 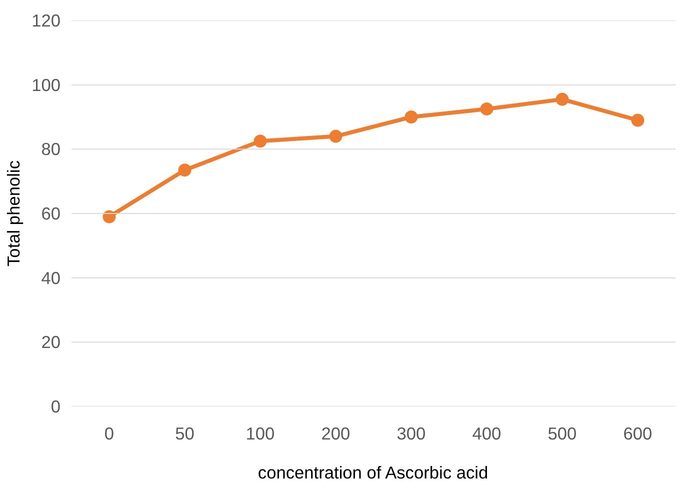 What do you see at coordinates (51, 278) in the screenshot?
I see `y-tick-label: 40` at bounding box center [51, 278].